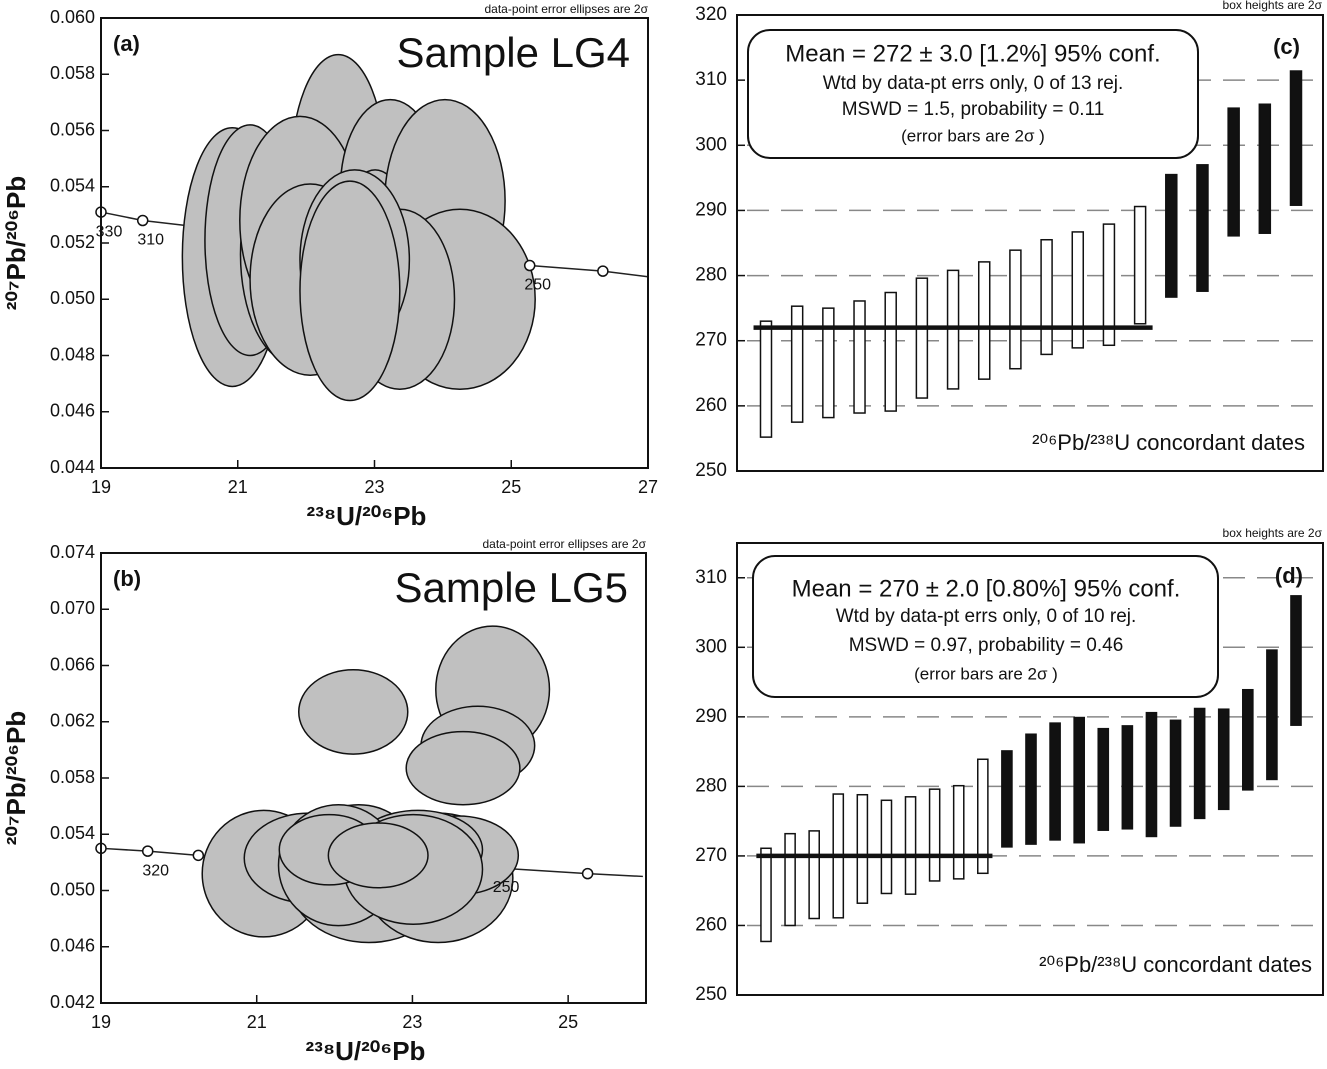  What do you see at coordinates (155, 870) in the screenshot?
I see `age-label: 320` at bounding box center [155, 870].